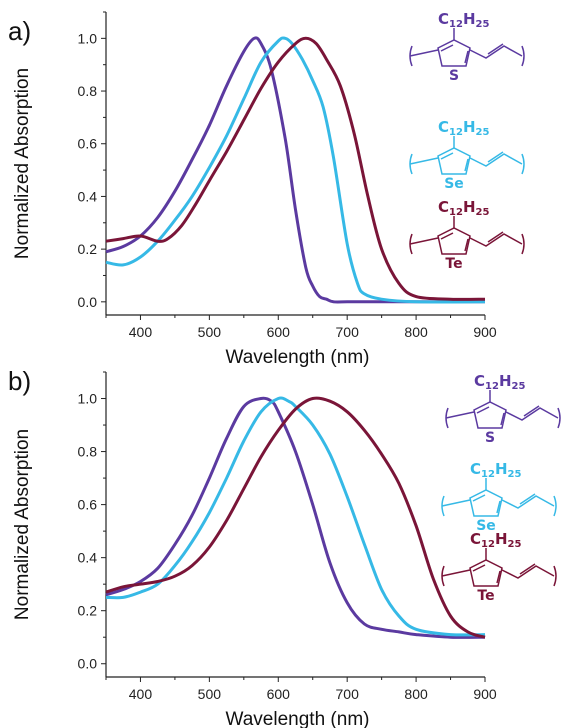 Image resolution: width=563 pixels, height=728 pixels. I want to click on panel-label-a: a), so click(20, 31).